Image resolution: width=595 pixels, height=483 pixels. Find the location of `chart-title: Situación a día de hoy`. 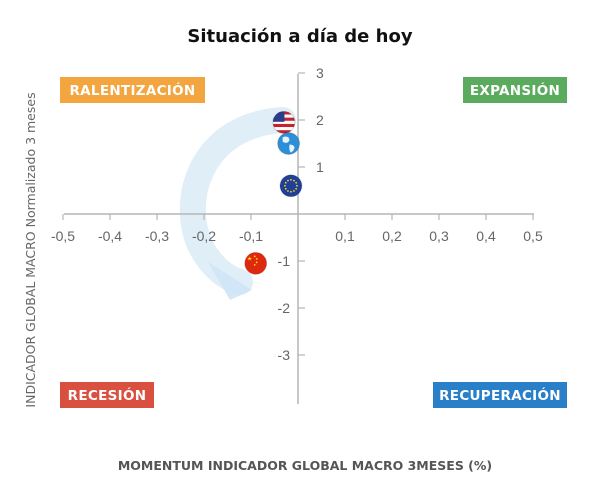

chart-title: Situación a día de hoy is located at coordinates (299, 36).